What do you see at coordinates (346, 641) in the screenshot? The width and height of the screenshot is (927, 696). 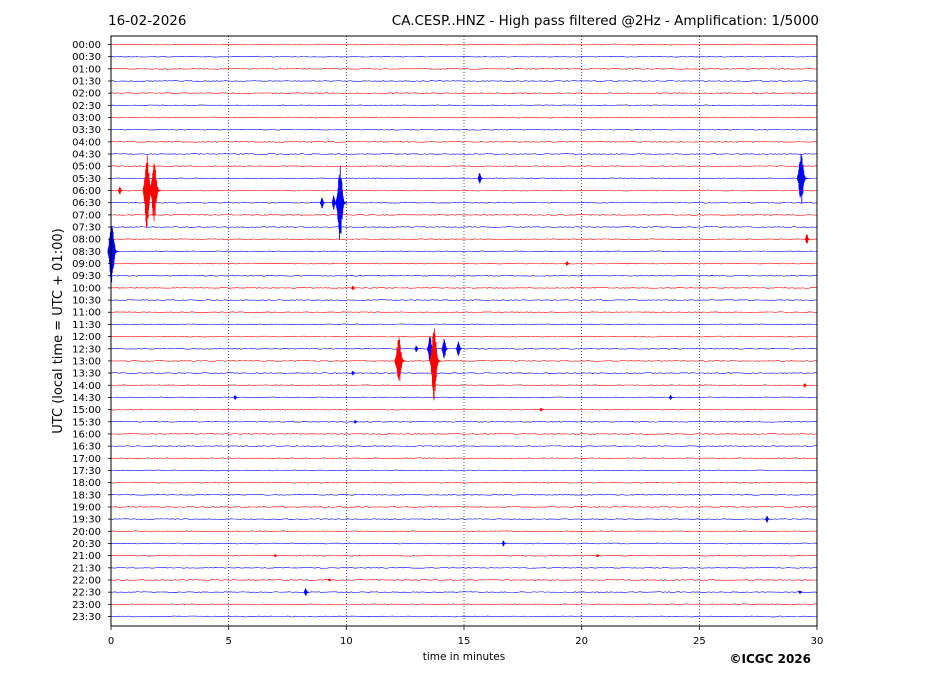 I see `x-tick-label: 10` at bounding box center [346, 641].